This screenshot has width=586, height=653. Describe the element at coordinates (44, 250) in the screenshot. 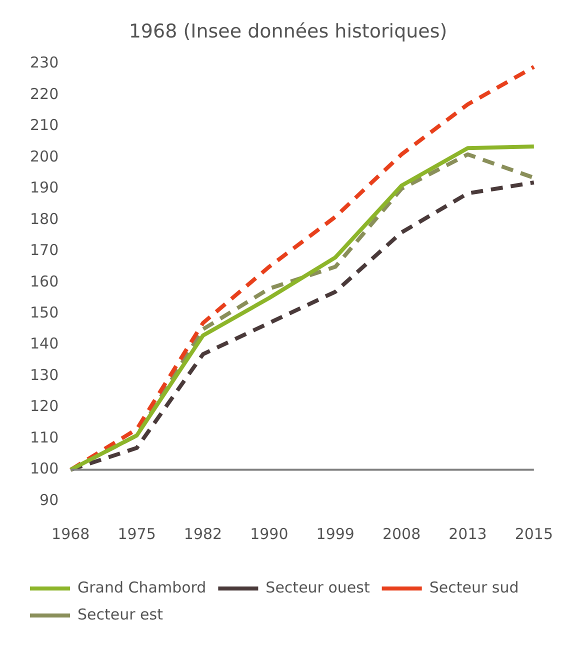

I see `y-tick-label: 170` at that location.